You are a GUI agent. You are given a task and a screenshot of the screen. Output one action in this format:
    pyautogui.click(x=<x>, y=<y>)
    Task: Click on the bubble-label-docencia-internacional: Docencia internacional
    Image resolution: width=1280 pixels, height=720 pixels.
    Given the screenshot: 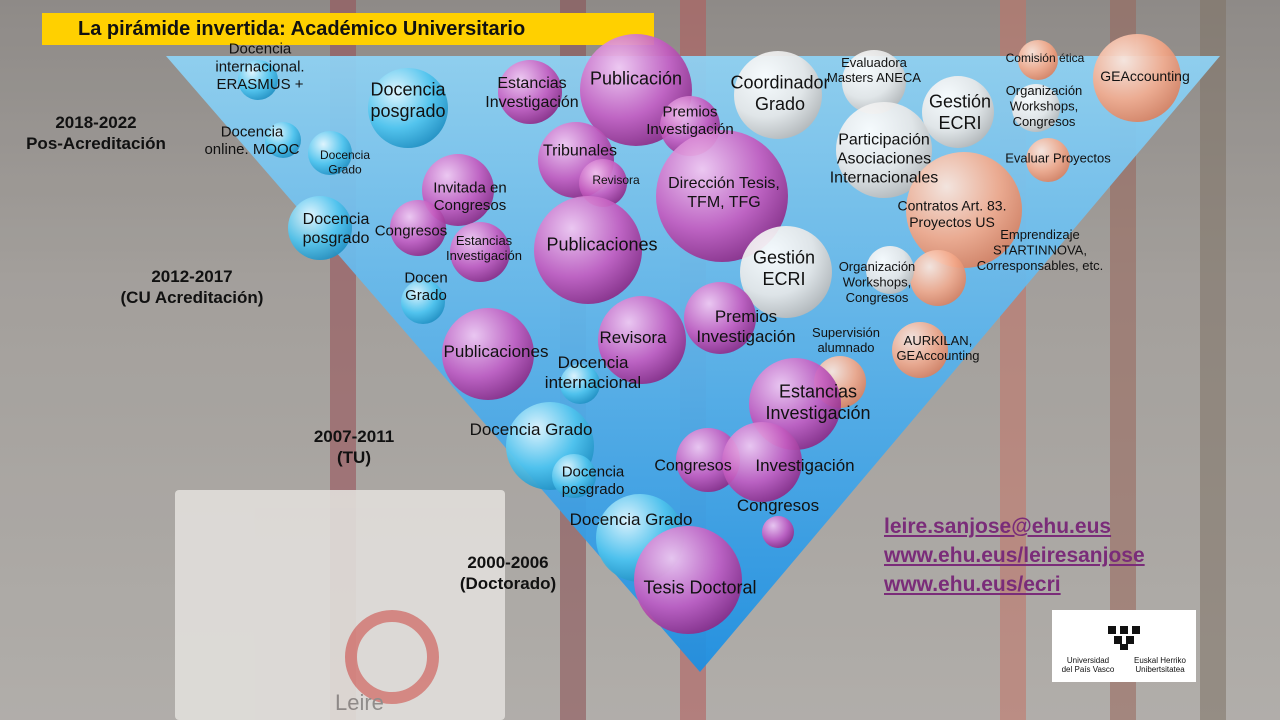 What is the action you would take?
    pyautogui.click(x=593, y=372)
    